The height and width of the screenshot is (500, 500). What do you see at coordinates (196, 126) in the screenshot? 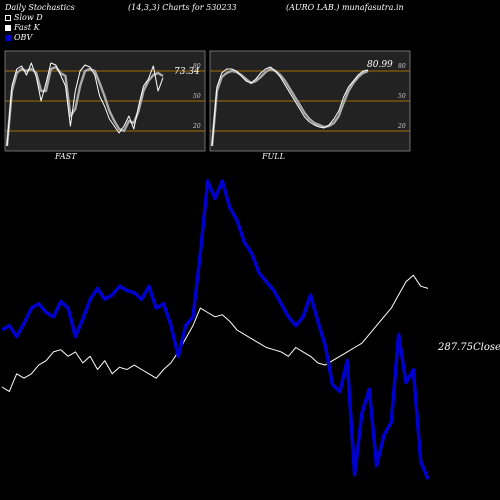
I see `fast-level-label-20: 20` at bounding box center [196, 126].